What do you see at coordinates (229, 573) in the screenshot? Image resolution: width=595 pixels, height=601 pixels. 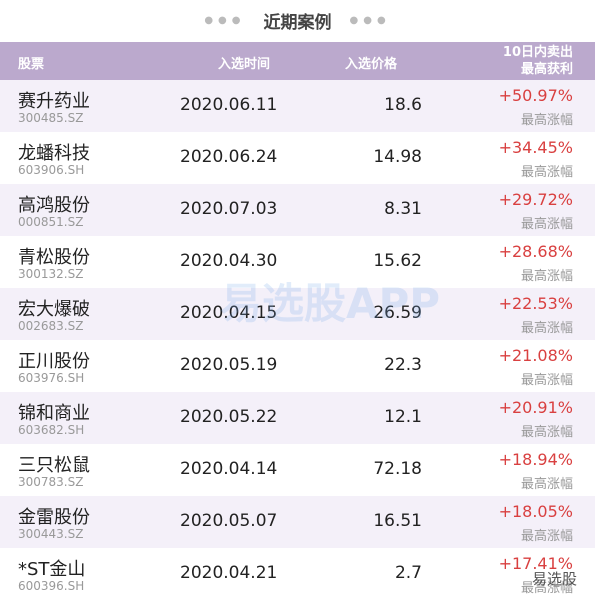 I see `pick-date: 2020.04.21` at bounding box center [229, 573].